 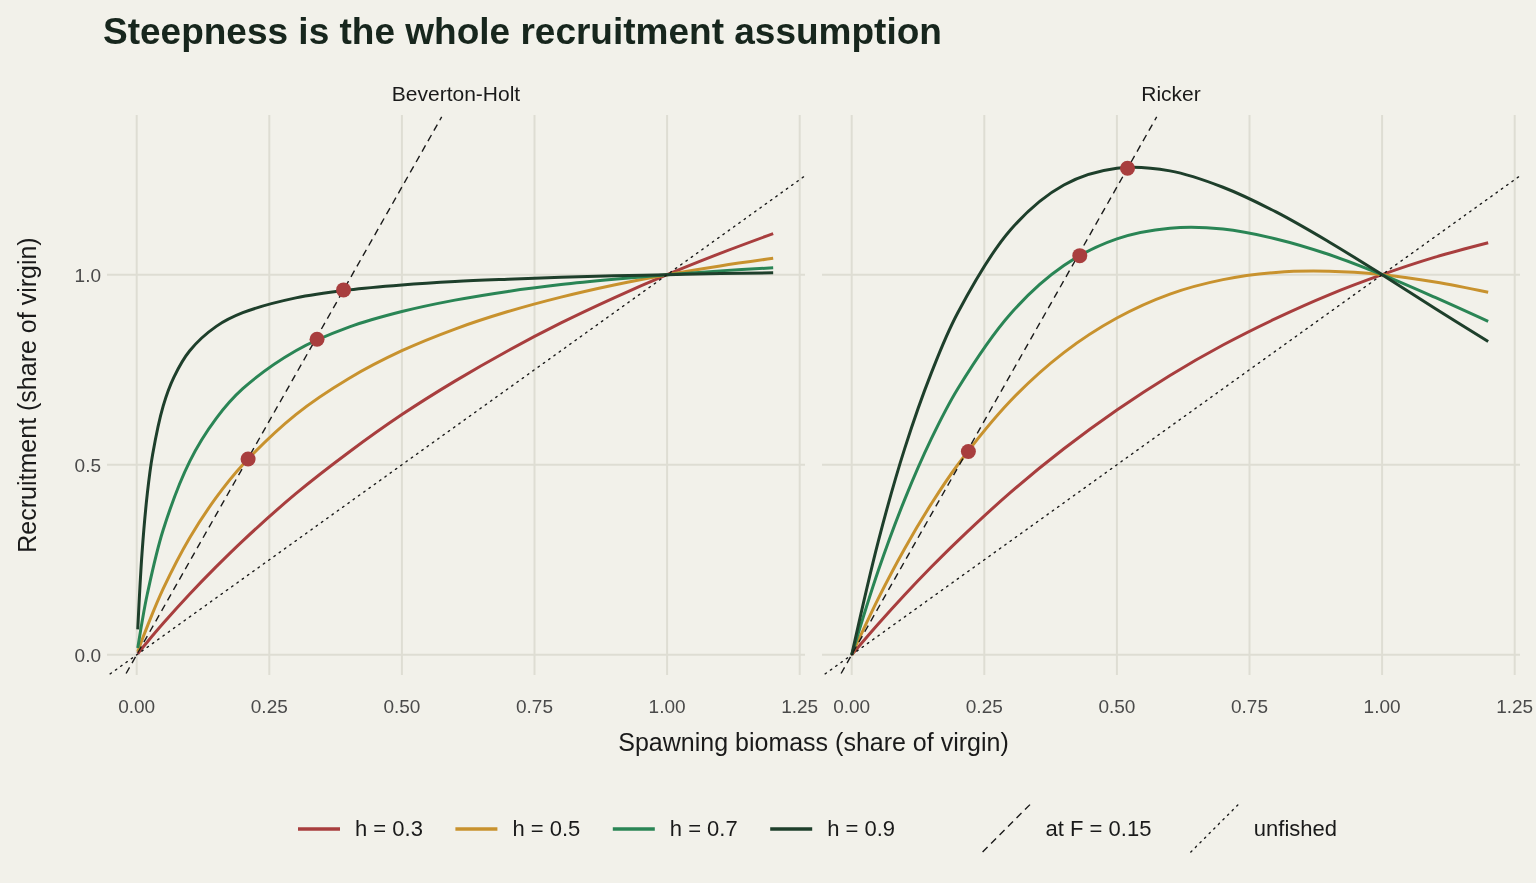 What do you see at coordinates (1171, 93) in the screenshot?
I see `chart-subtitle: Ricker` at bounding box center [1171, 93].